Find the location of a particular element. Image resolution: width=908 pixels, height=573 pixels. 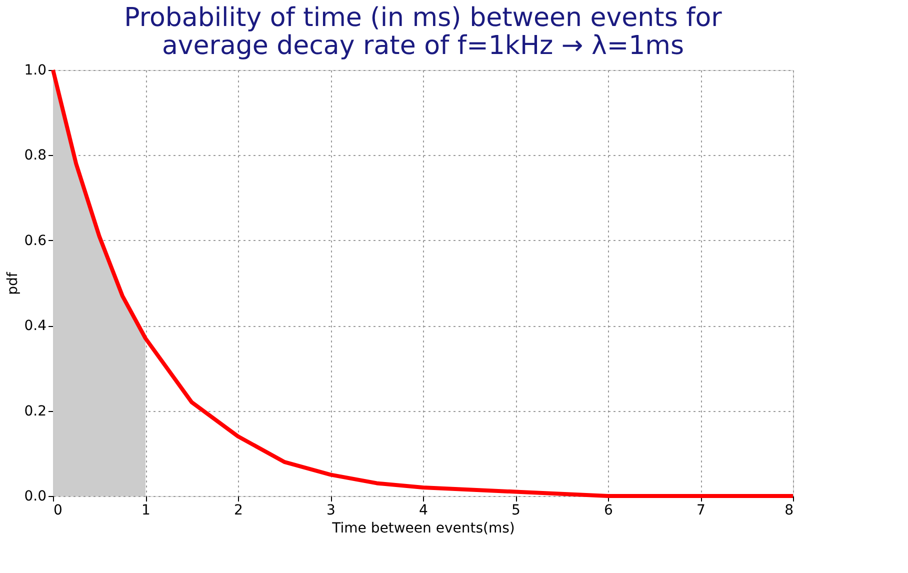

x-axis-title: Time between events(ms) is located at coordinates (423, 528).